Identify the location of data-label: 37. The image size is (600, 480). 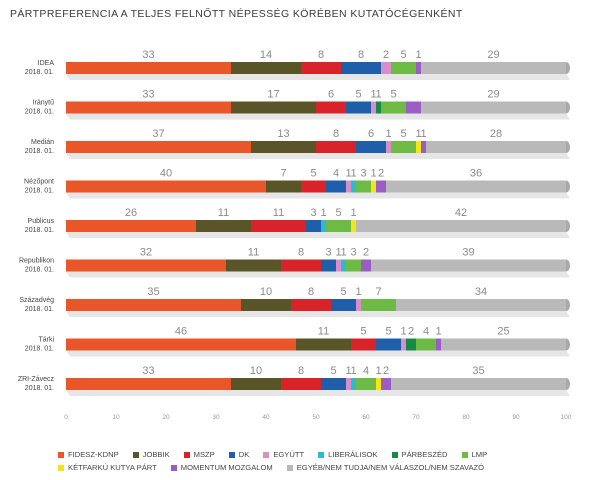
(158, 134).